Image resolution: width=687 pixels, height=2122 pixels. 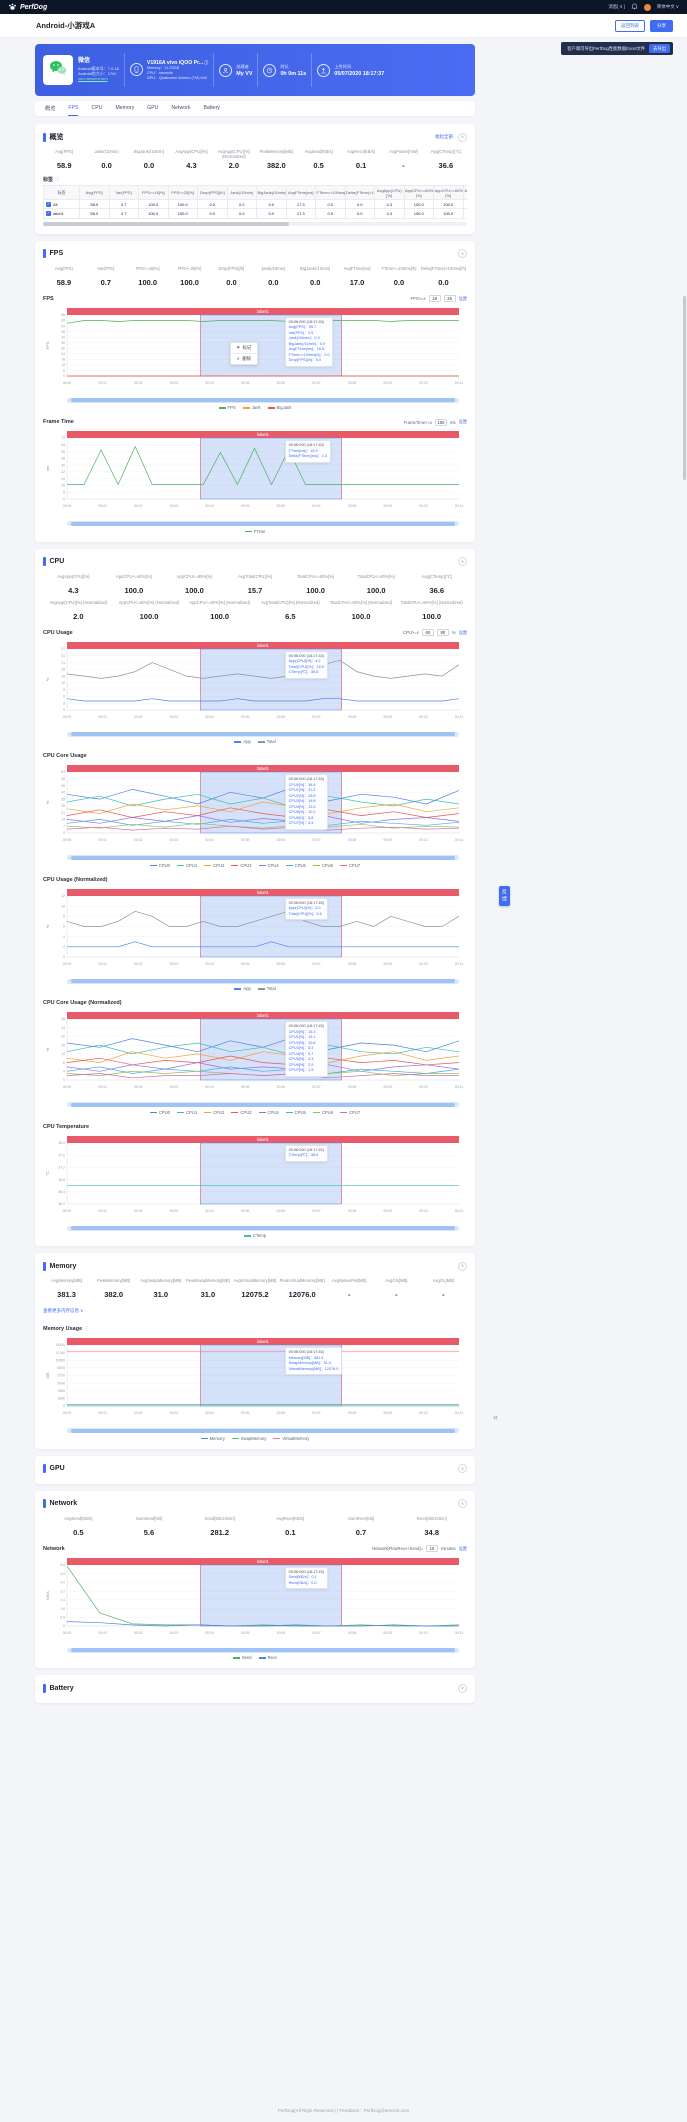 I want to click on legend-Send: Send, so click(x=242, y=1657).